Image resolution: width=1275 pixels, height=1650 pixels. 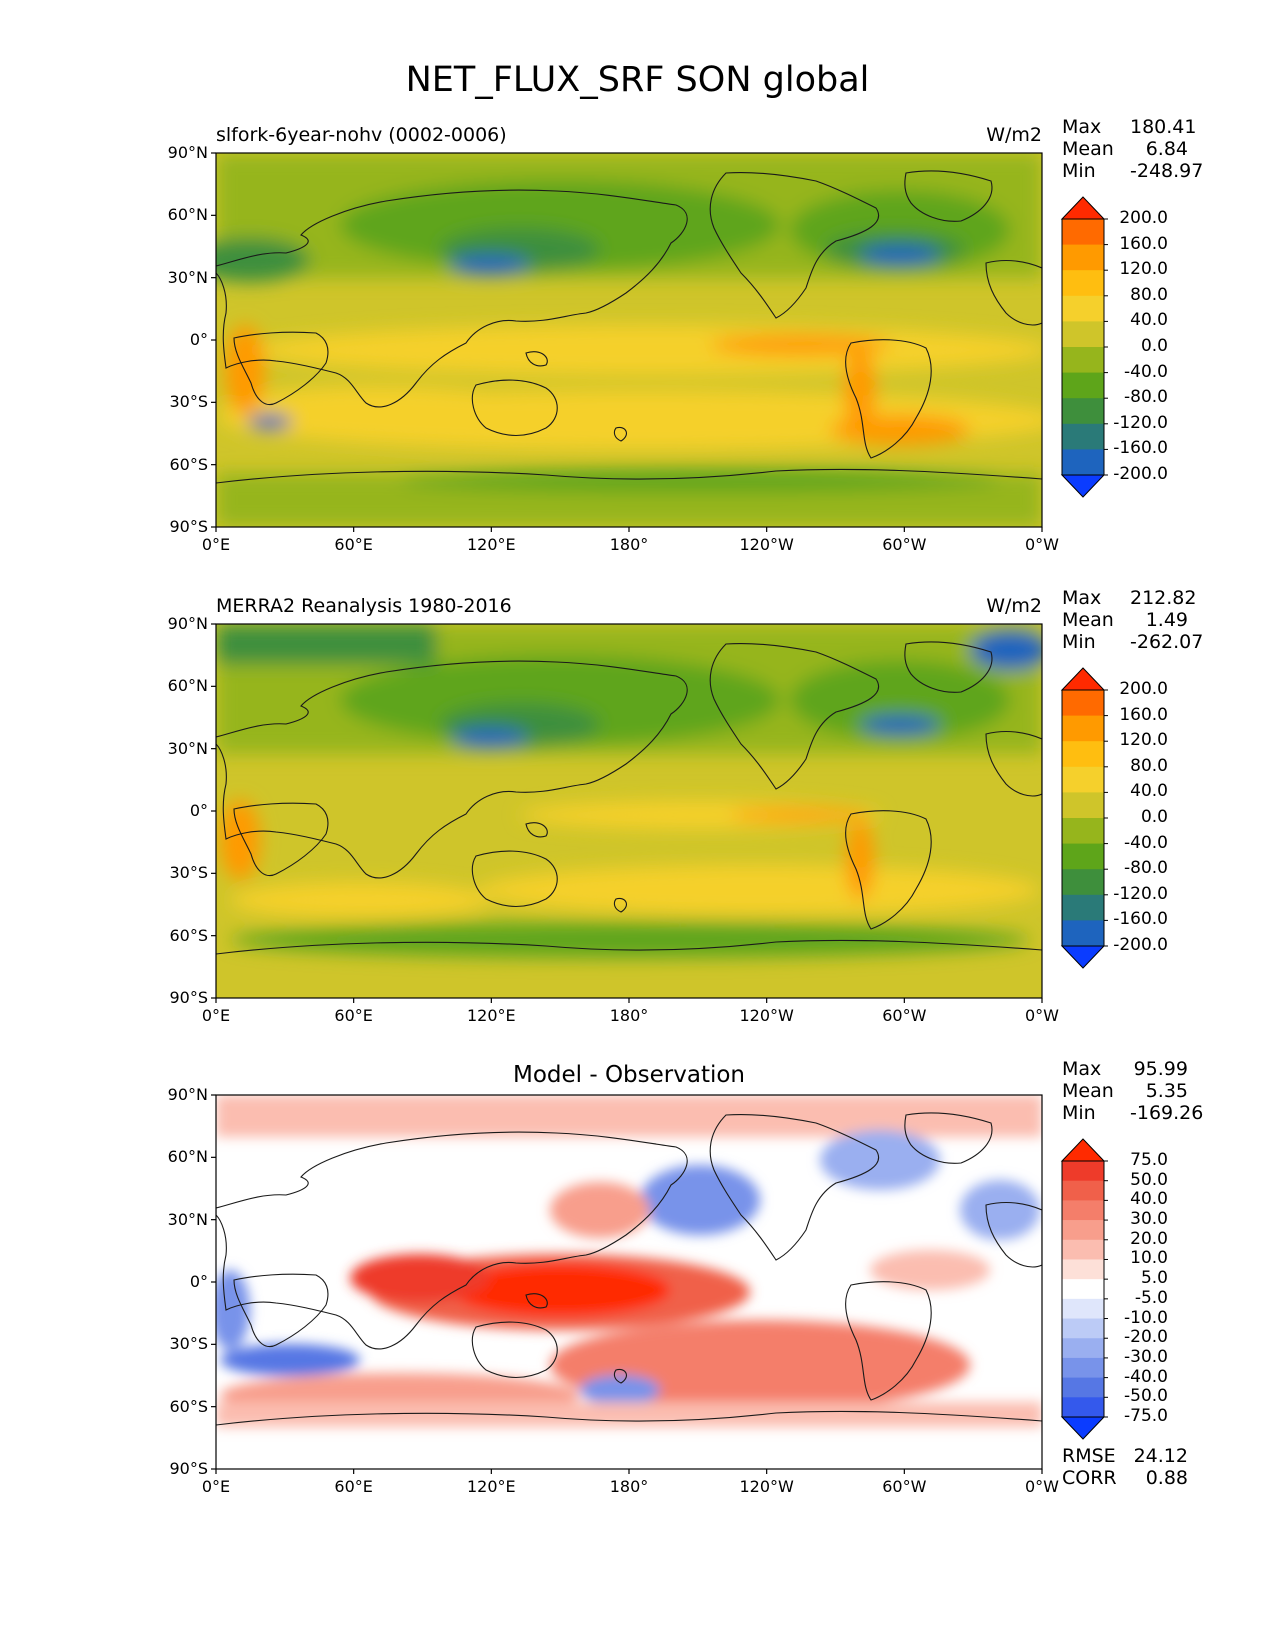 What do you see at coordinates (1146, 1317) in the screenshot?
I see `colorbar-level-label: -10.0` at bounding box center [1146, 1317].